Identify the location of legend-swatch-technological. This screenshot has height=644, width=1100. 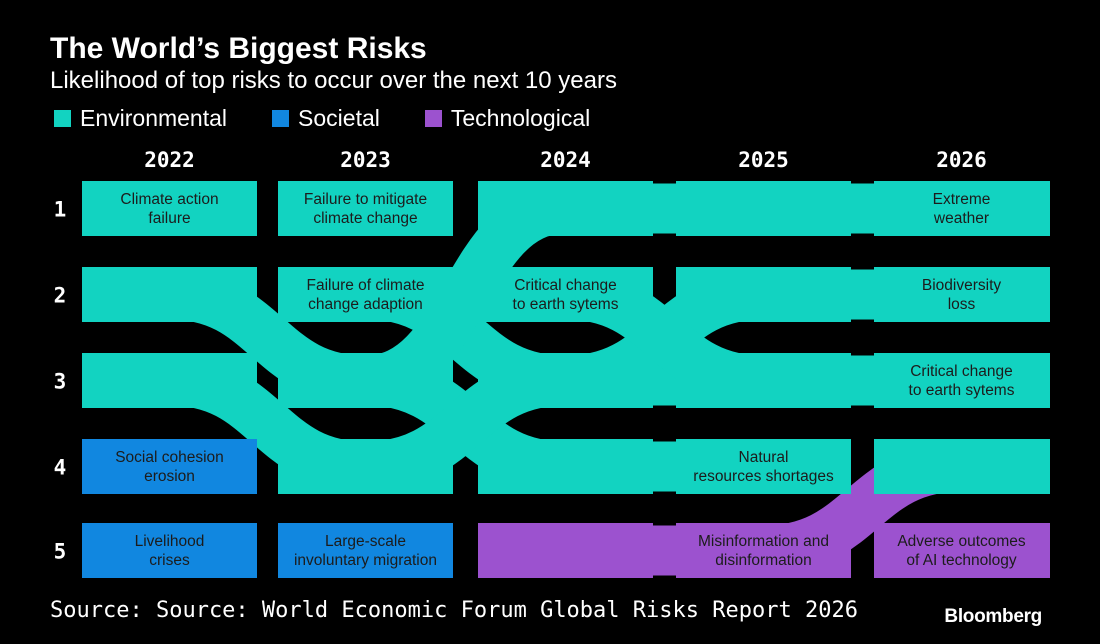
(433, 118).